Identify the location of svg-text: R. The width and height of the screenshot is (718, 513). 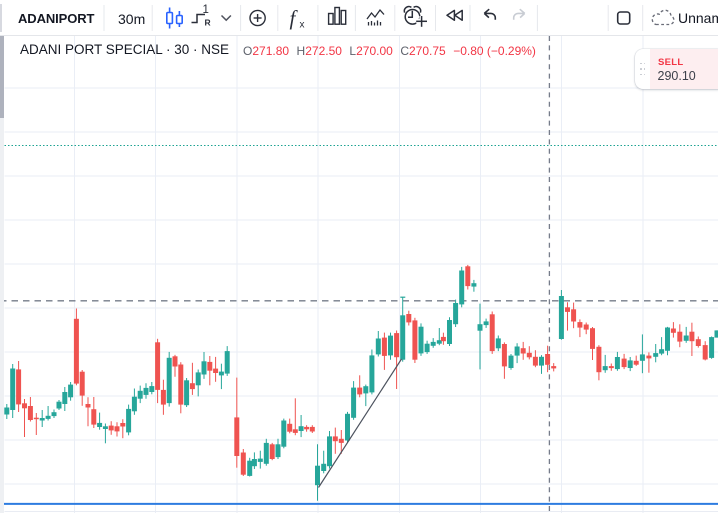
(208, 23).